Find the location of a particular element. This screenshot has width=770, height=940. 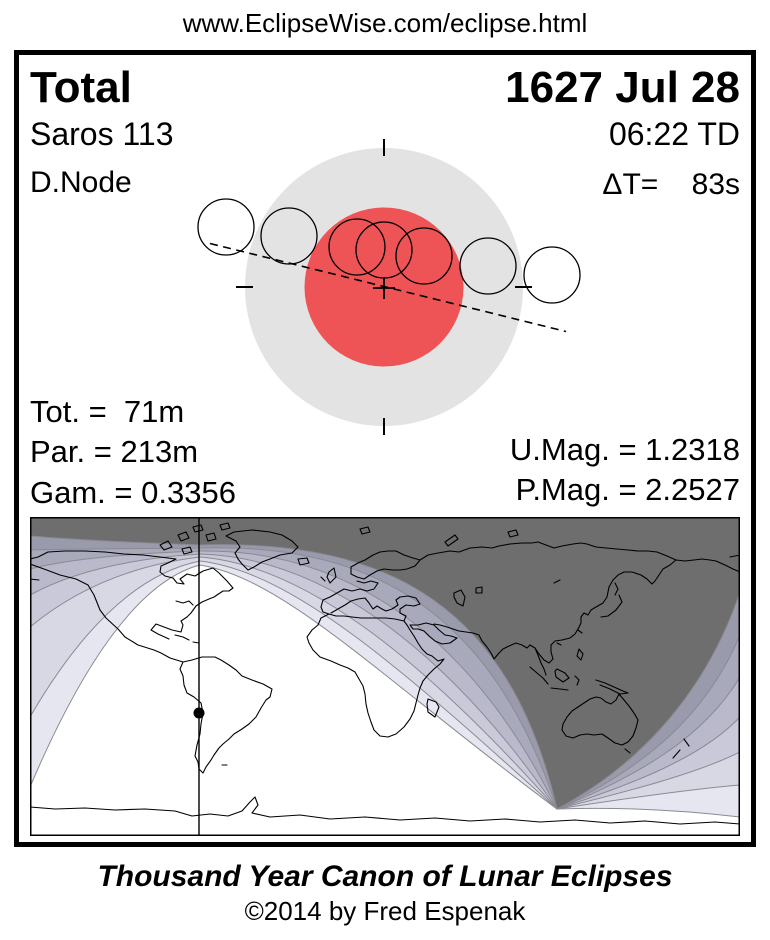

canon-title: Thousand Year Canon of Lunar Eclipses is located at coordinates (385, 876).